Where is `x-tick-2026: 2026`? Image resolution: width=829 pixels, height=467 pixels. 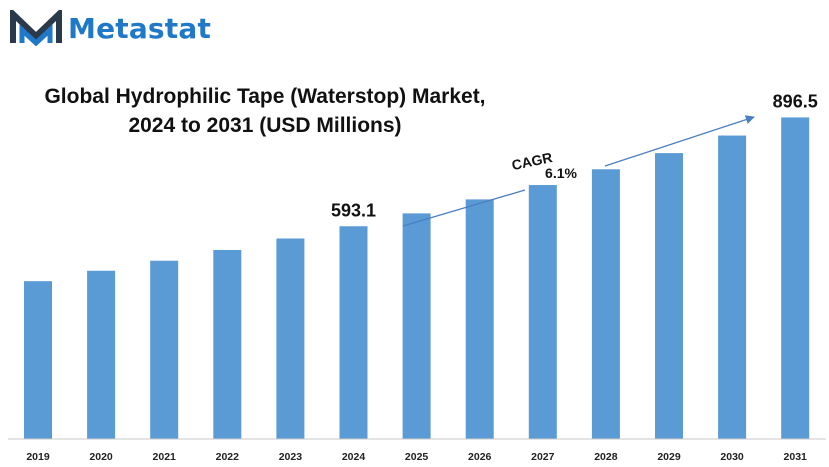 x-tick-2026: 2026 is located at coordinates (480, 457).